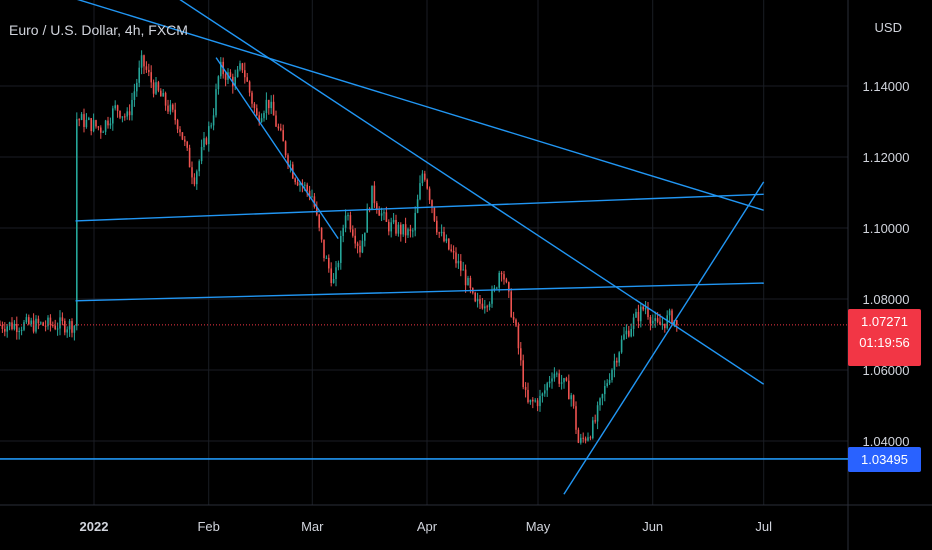  Describe the element at coordinates (888, 27) in the screenshot. I see `currency-label: USD` at that location.